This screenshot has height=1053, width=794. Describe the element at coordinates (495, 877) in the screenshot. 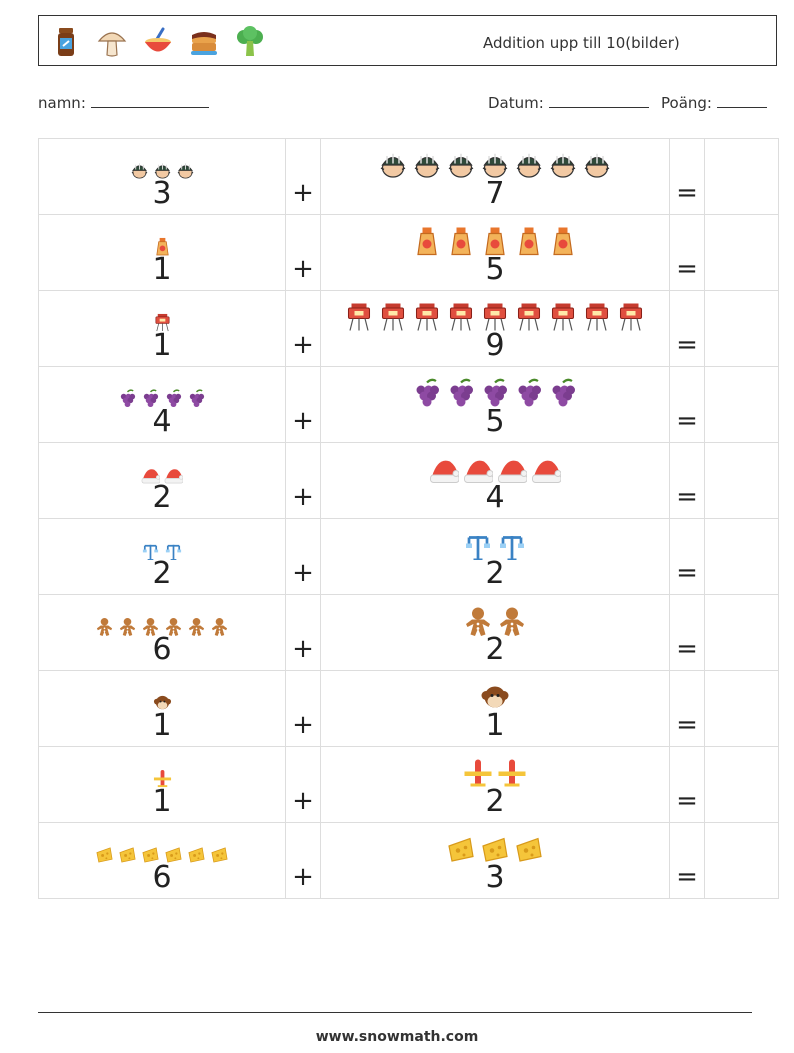

I see `addend-b: 3` at that location.